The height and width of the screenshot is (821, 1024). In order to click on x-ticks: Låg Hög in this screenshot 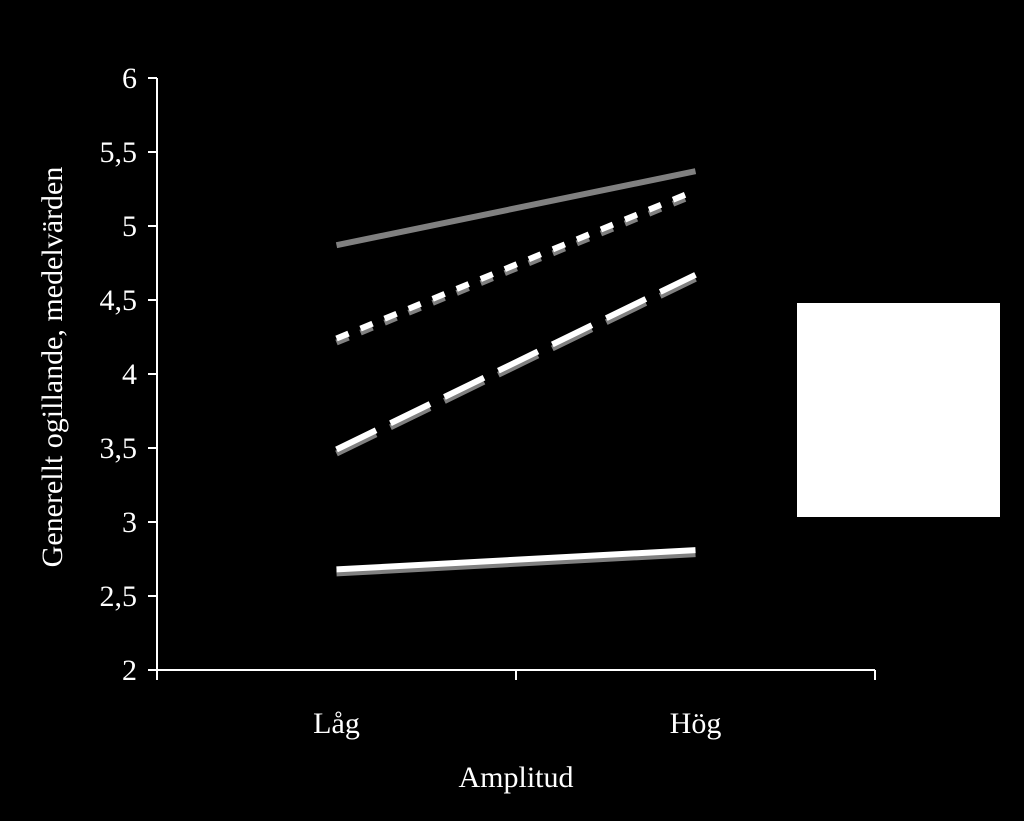, I will do `click(516, 705)`.